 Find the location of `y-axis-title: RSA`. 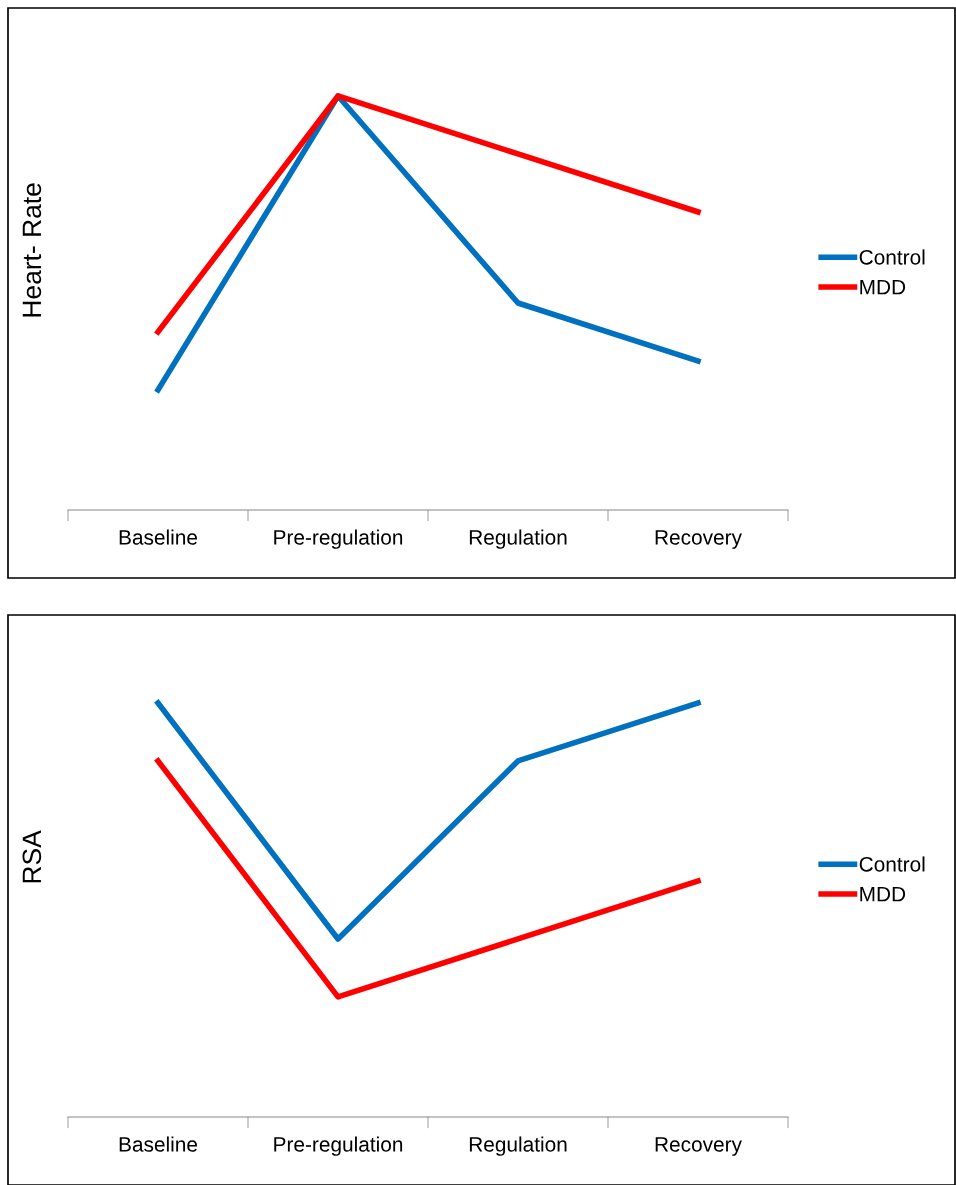

y-axis-title: RSA is located at coordinates (32, 856).